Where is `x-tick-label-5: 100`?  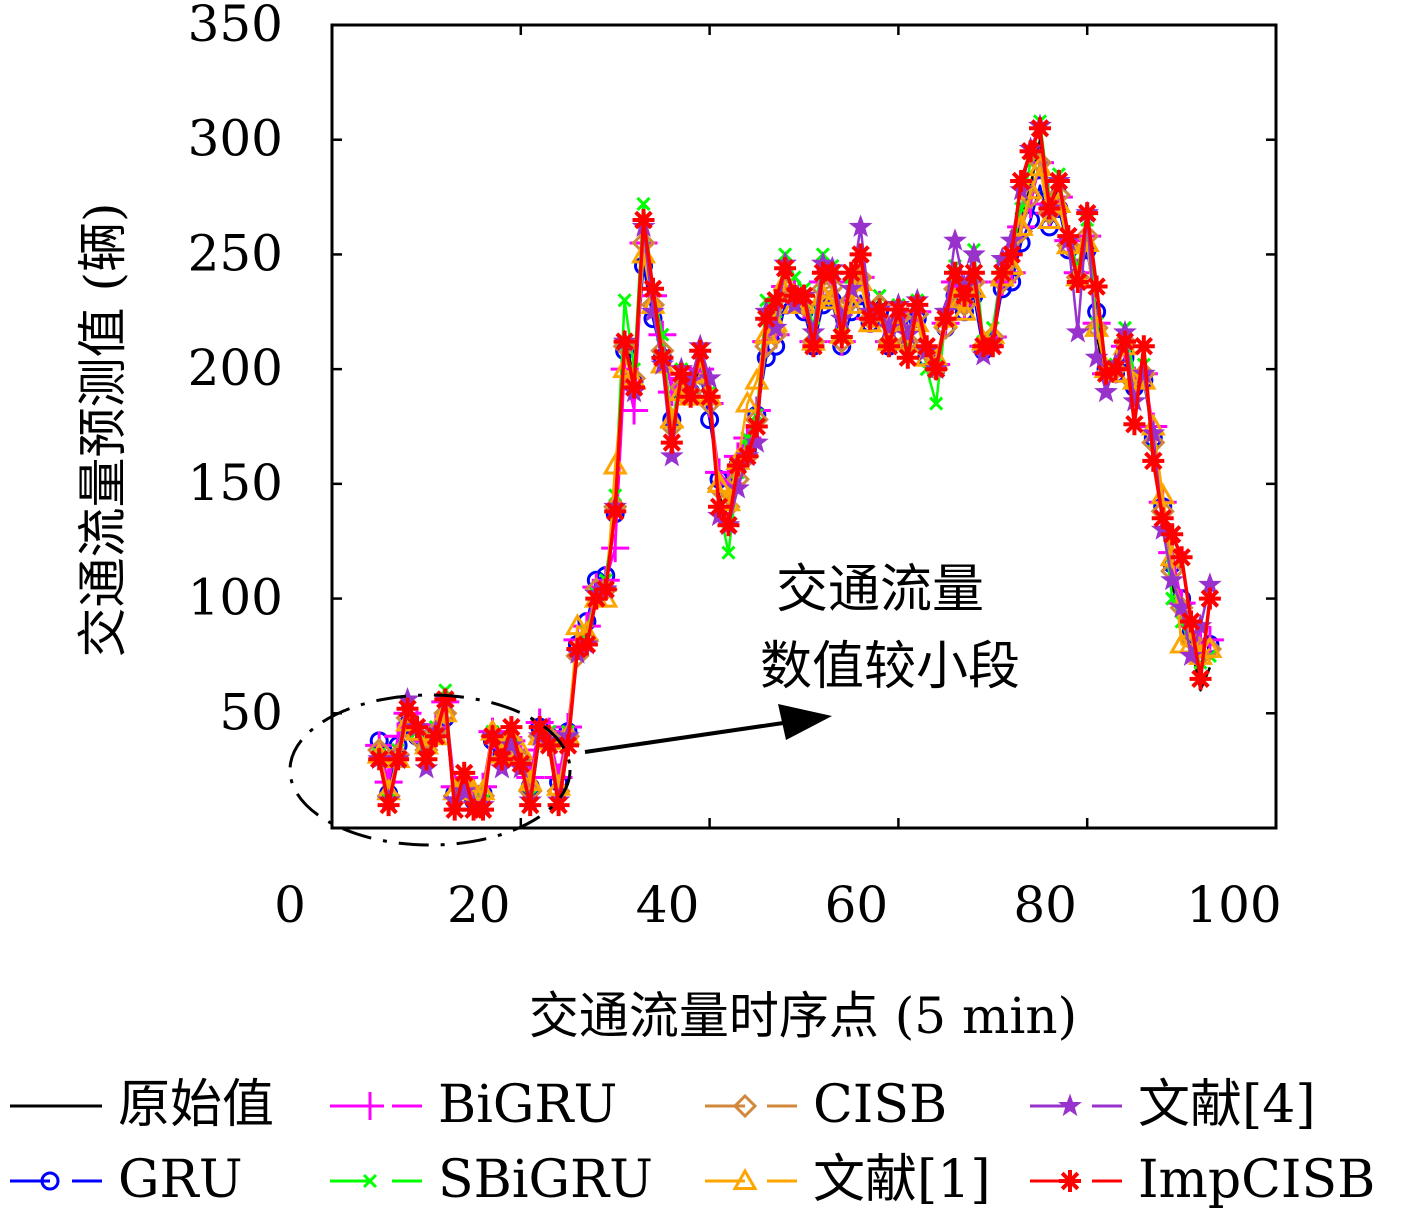
x-tick-label-5: 100 is located at coordinates (1233, 905).